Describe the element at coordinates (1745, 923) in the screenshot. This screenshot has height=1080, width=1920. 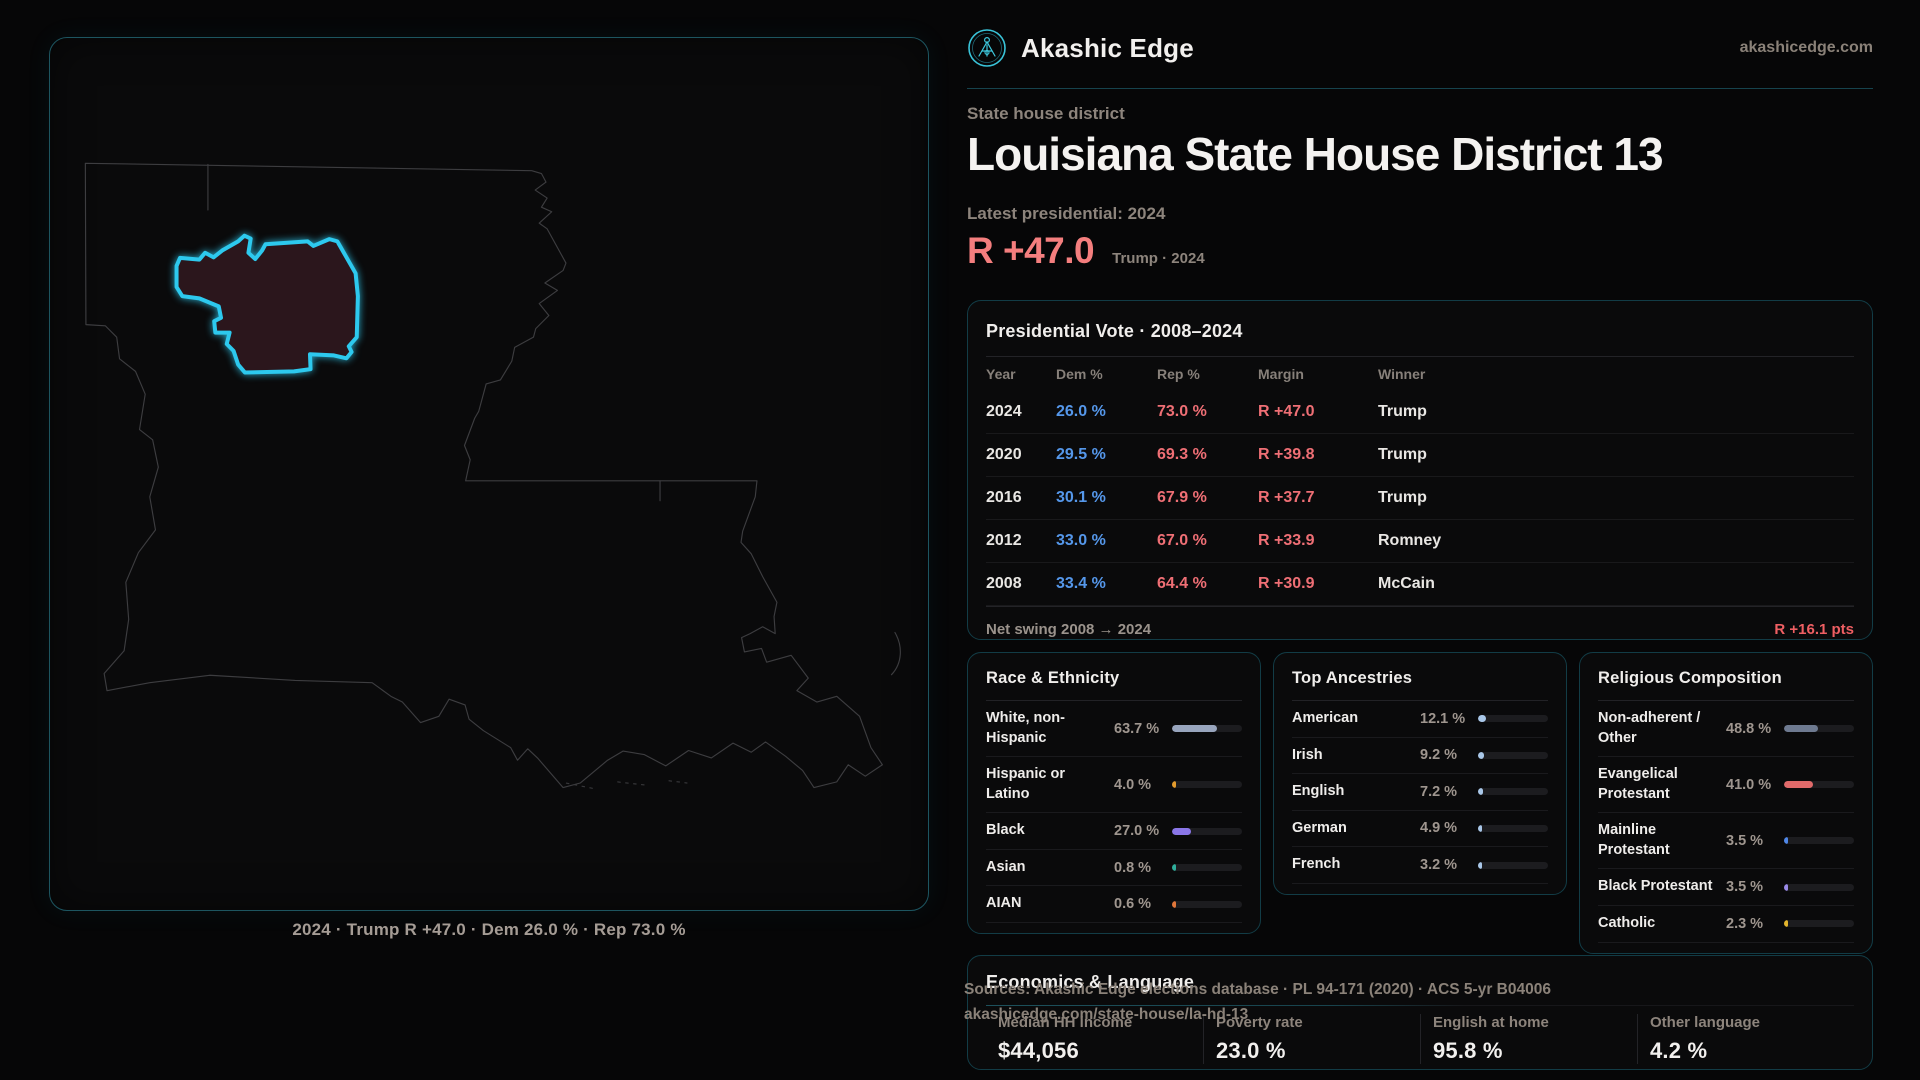
I see `stat-value: 2.3 %` at that location.